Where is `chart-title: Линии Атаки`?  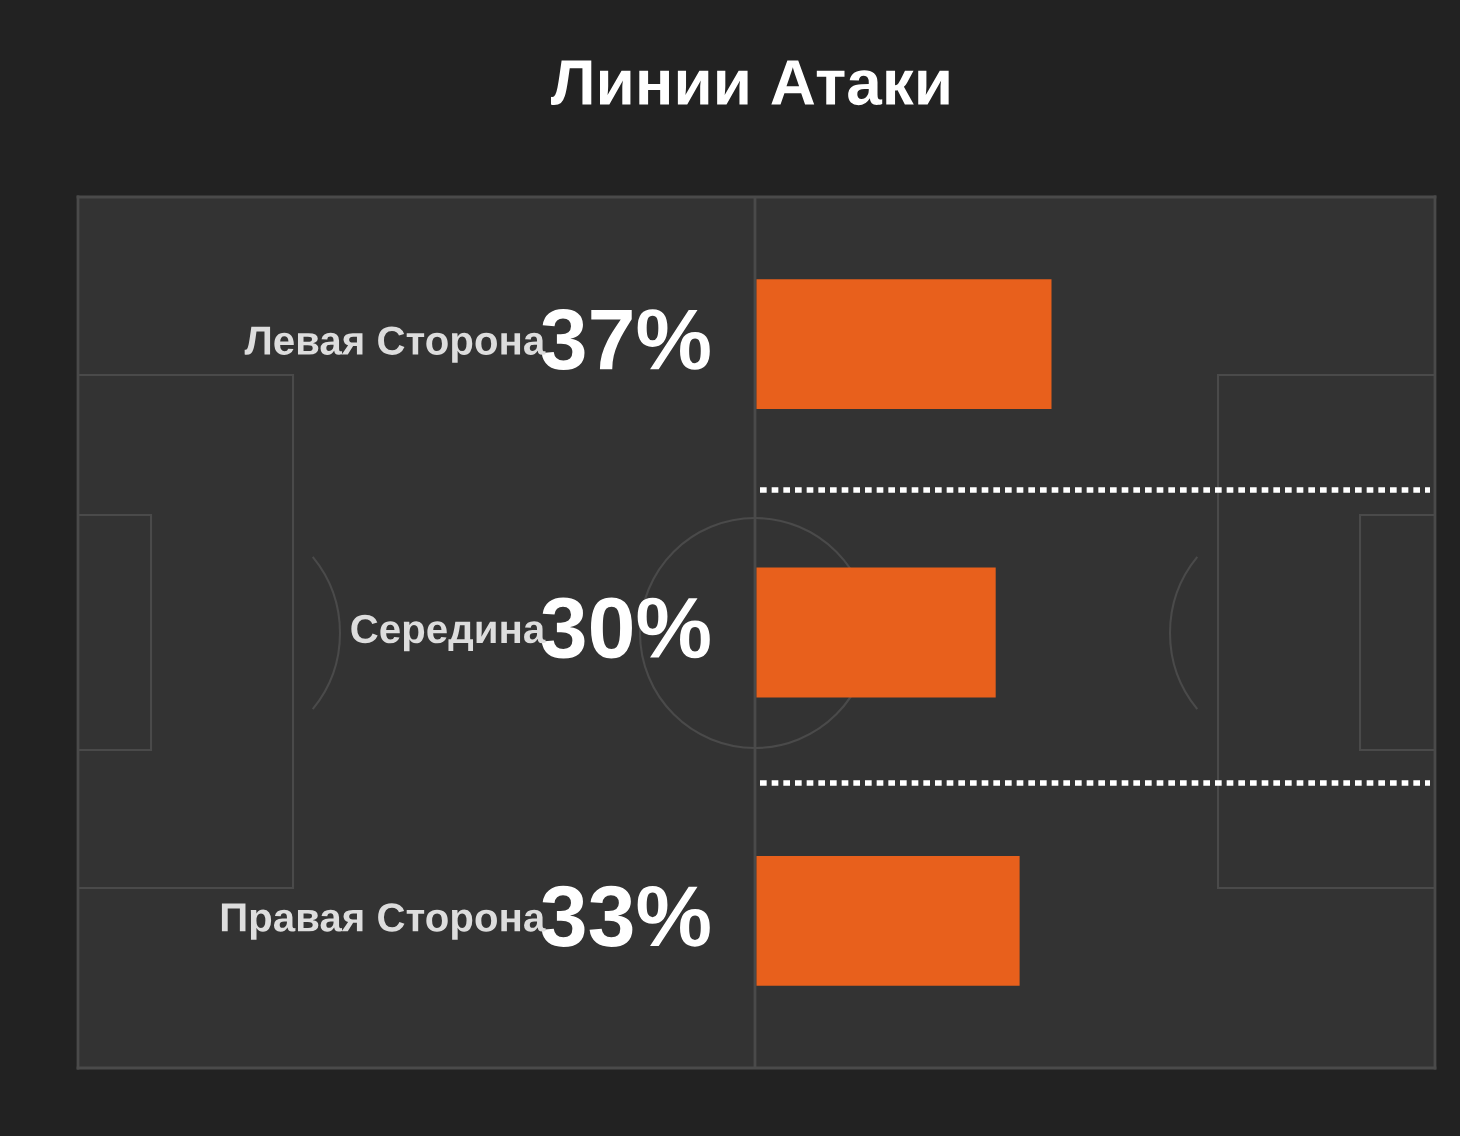 chart-title: Линии Атаки is located at coordinates (749, 83).